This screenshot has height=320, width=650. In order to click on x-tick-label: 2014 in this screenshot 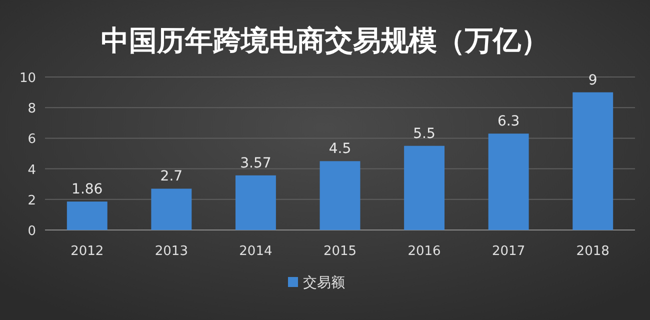, I will do `click(255, 251)`.